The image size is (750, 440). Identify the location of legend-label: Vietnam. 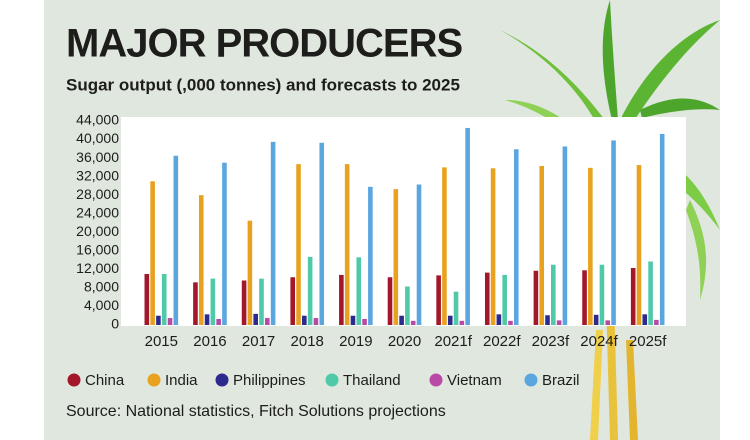
(474, 380).